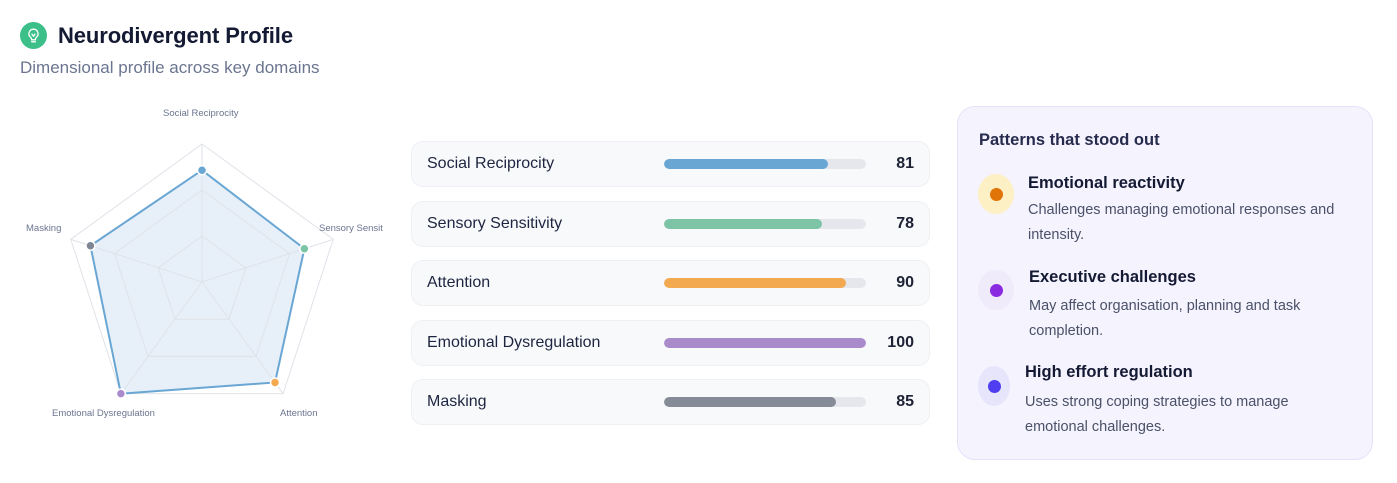 The width and height of the screenshot is (1397, 483). Describe the element at coordinates (175, 35) in the screenshot. I see `page-title: Neurodivergent Profile` at that location.